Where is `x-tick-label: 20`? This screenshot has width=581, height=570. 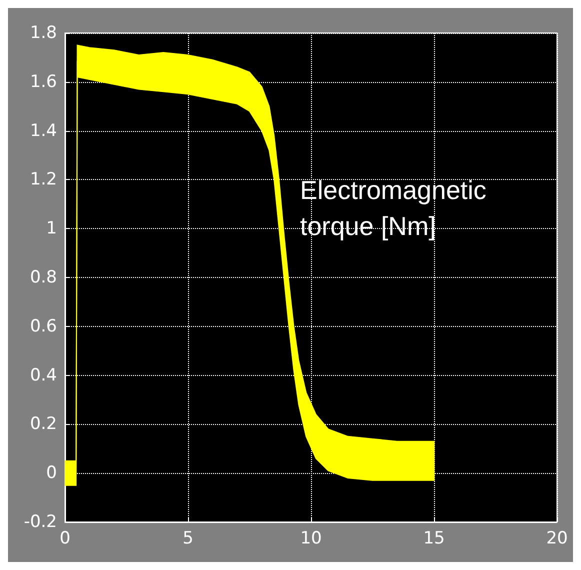 x-tick-label: 20 is located at coordinates (557, 538).